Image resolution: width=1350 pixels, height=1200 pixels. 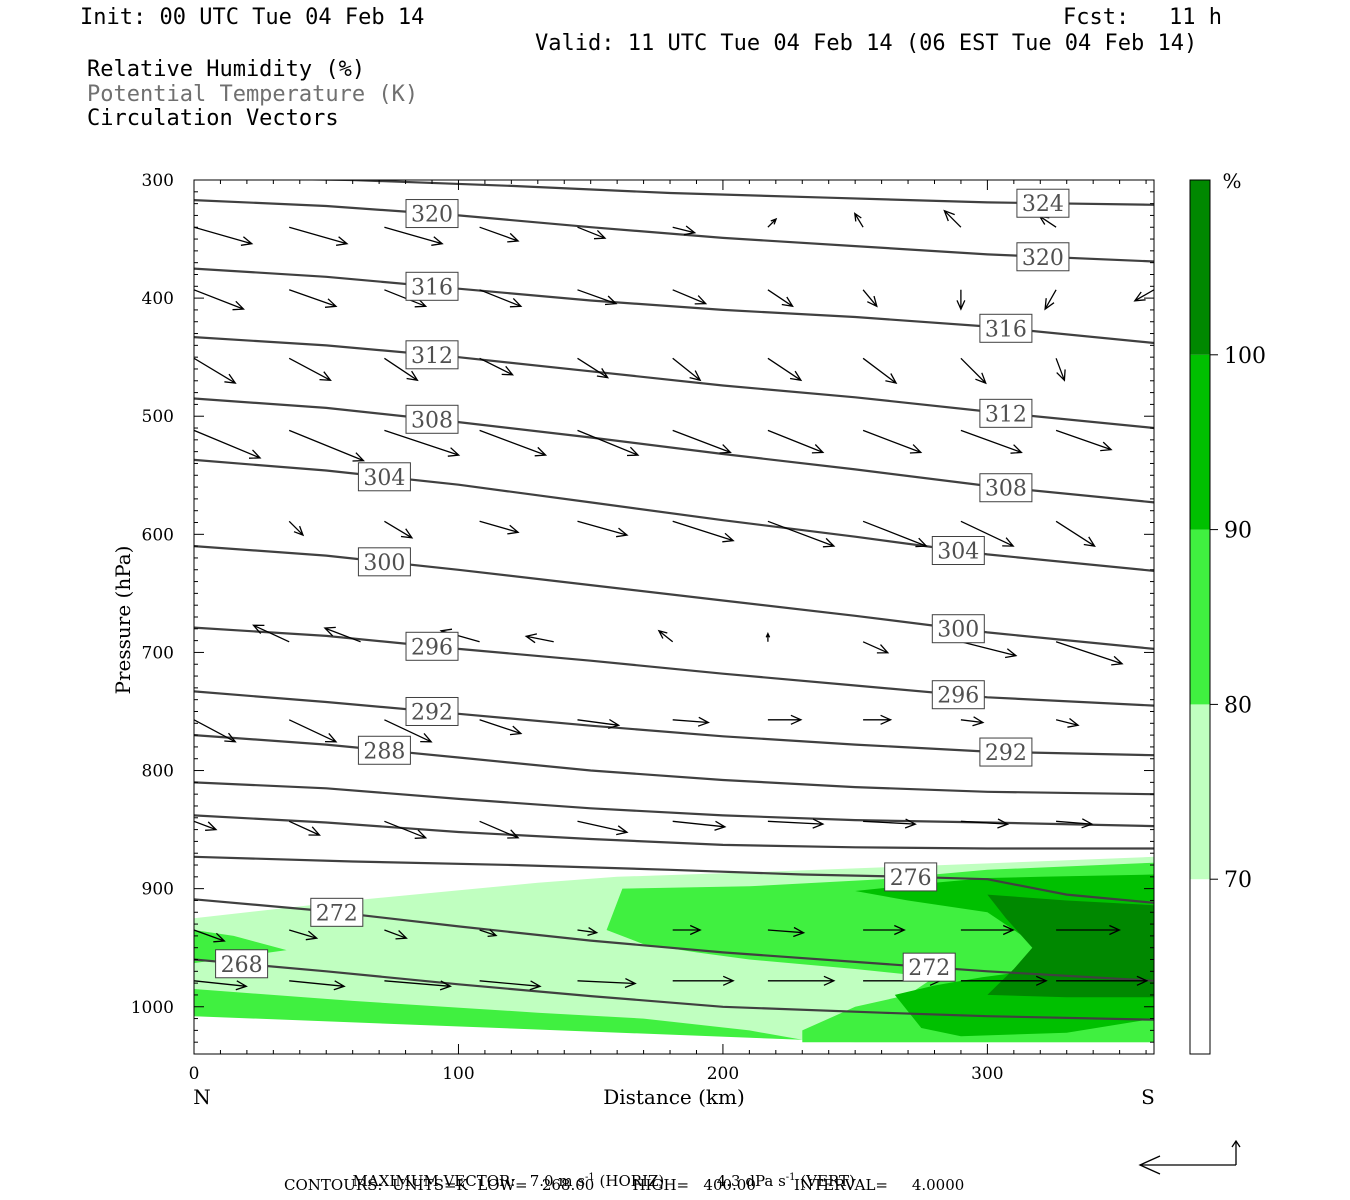 I want to click on y-tick-label: 700, so click(x=158, y=653).